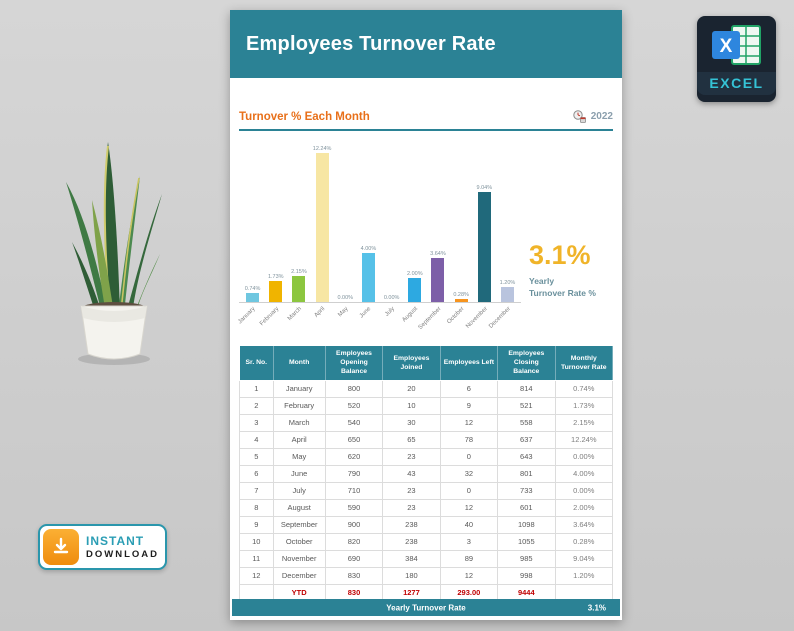 This screenshot has height=631, width=794. What do you see at coordinates (252, 288) in the screenshot?
I see `bar-value-label: 0.74%` at bounding box center [252, 288].